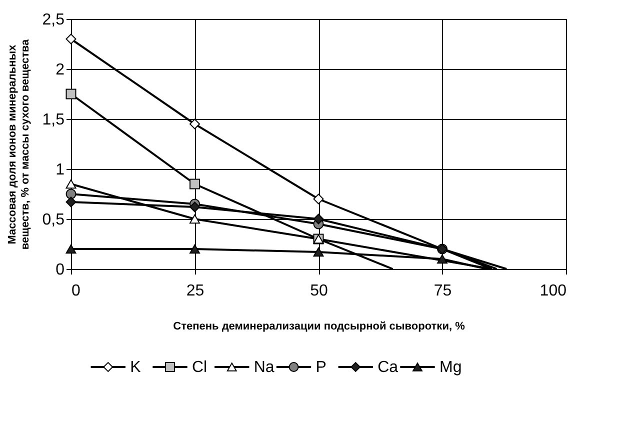  Describe the element at coordinates (443, 291) in the screenshot. I see `x-tick-label: 75` at that location.